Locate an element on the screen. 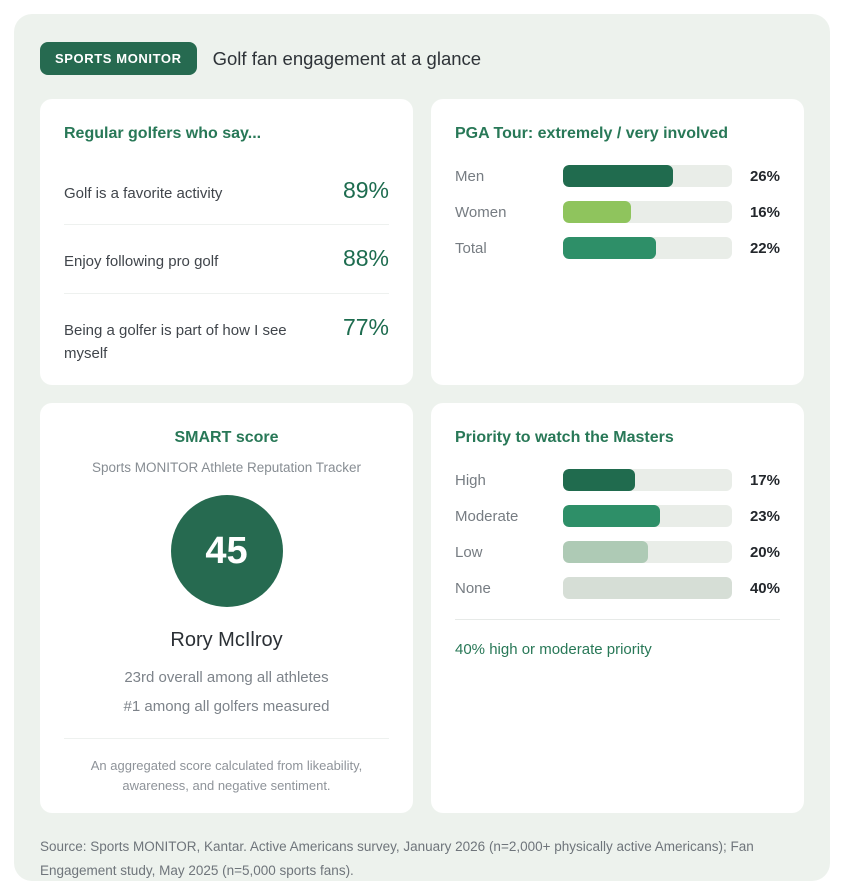  bar-value: 20% is located at coordinates (764, 552).